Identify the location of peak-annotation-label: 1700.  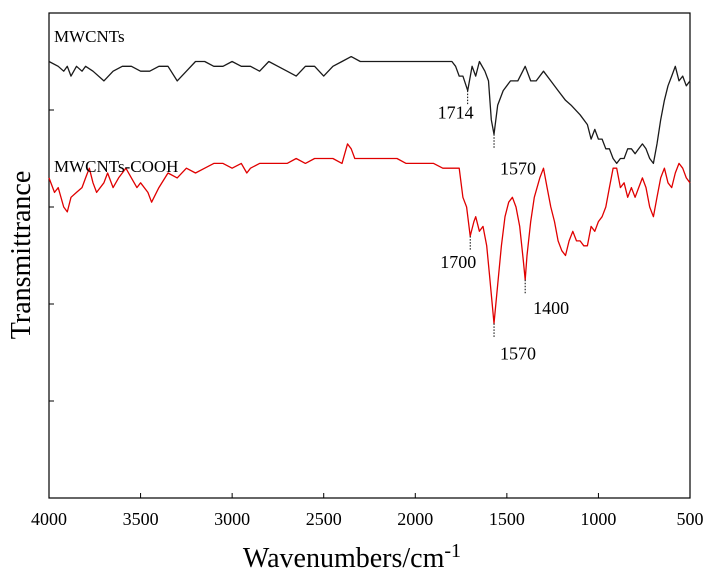
(458, 262).